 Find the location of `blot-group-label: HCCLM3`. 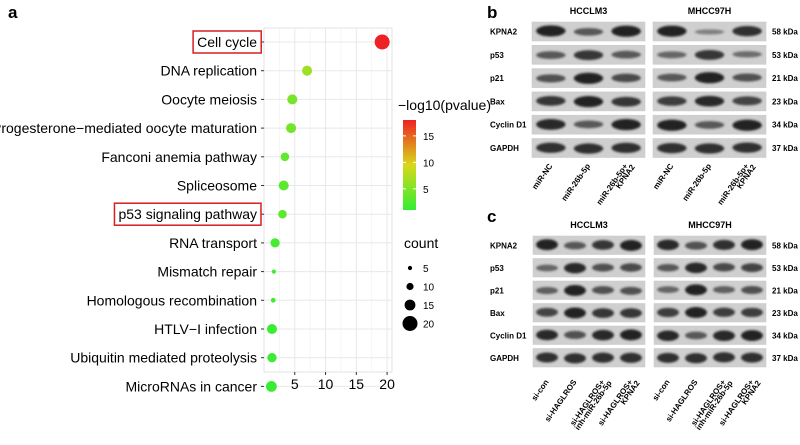

blot-group-label: HCCLM3 is located at coordinates (589, 225).